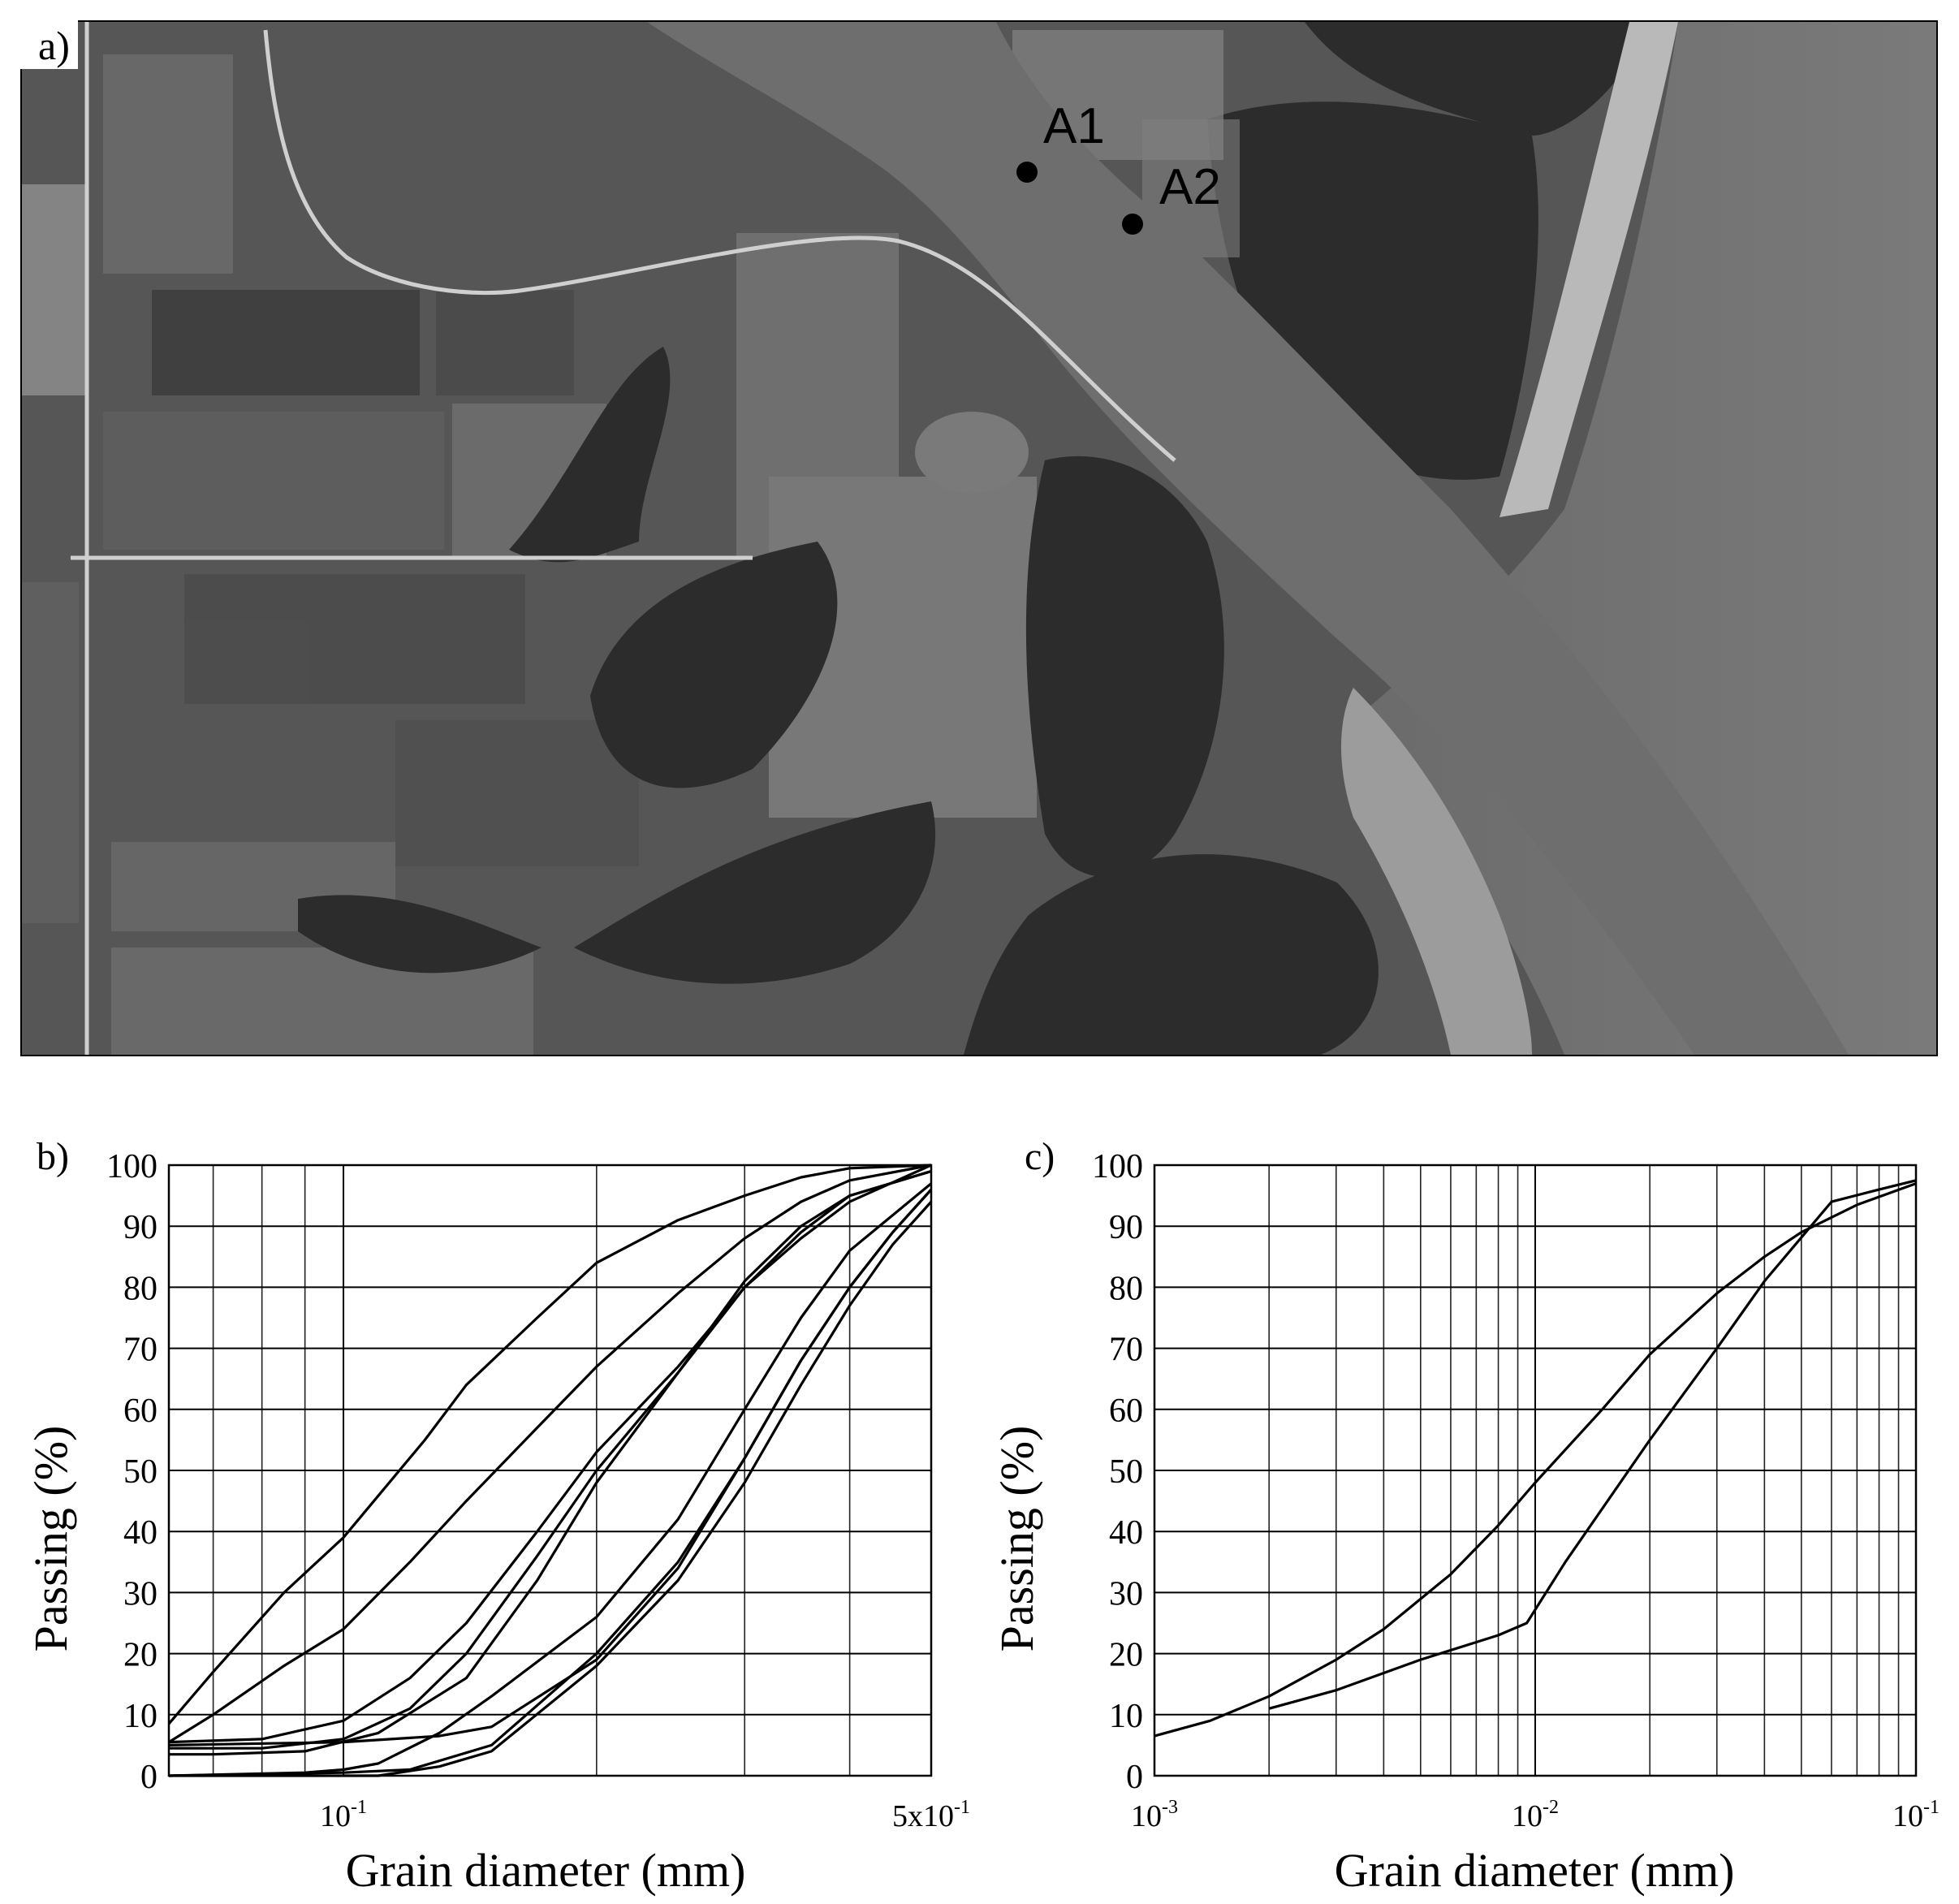 The height and width of the screenshot is (1904, 1959). Describe the element at coordinates (343, 1815) in the screenshot. I see `chart-b-xtick-label: 10-1` at that location.